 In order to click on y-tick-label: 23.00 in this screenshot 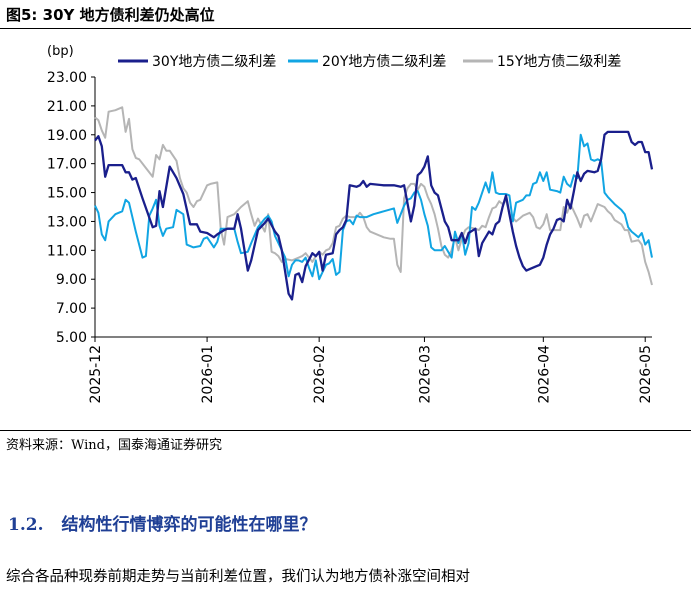, I will do `click(67, 78)`.